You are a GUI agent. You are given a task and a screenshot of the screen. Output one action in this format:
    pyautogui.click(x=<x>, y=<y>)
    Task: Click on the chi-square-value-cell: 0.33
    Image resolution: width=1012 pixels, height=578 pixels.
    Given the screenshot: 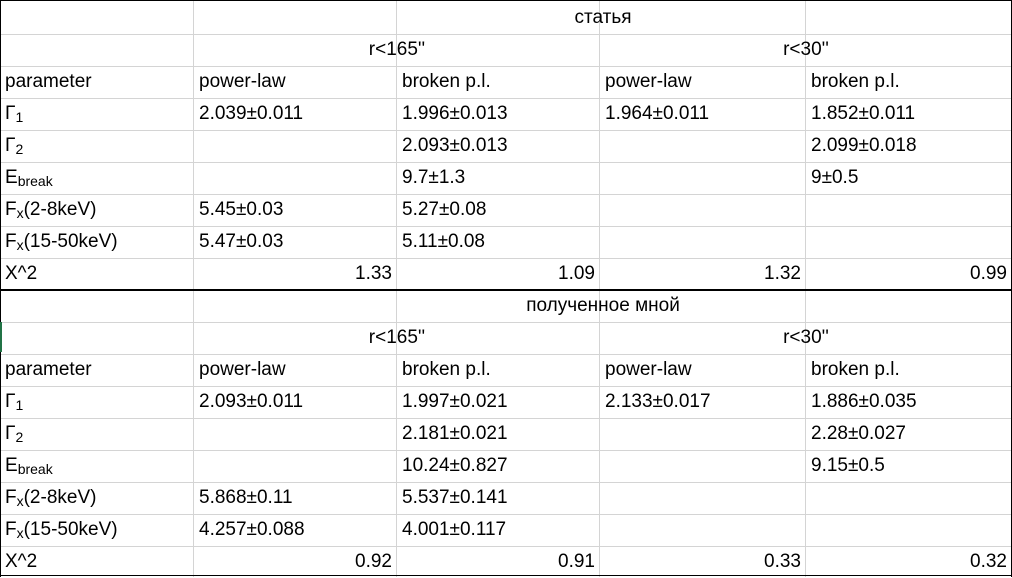 What is the action you would take?
    pyautogui.click(x=782, y=561)
    